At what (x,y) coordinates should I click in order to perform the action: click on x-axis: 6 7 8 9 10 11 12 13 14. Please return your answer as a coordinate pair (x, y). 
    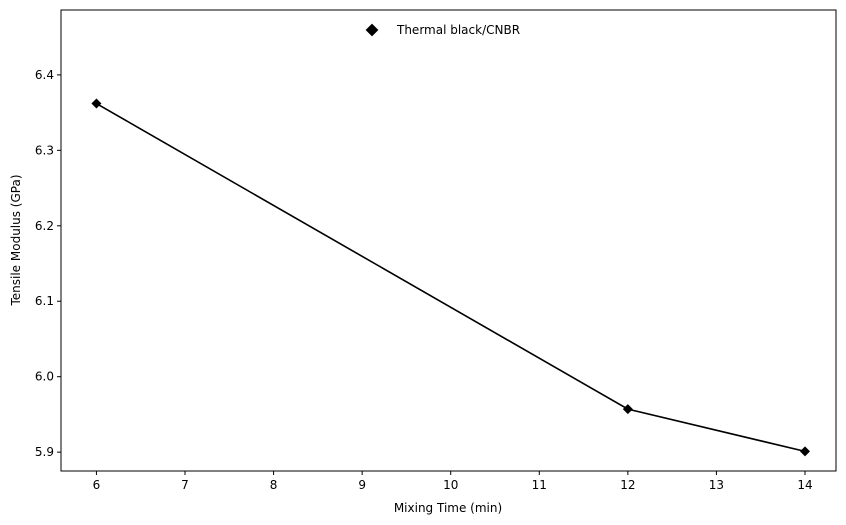
    Looking at the image, I should click on (453, 481).